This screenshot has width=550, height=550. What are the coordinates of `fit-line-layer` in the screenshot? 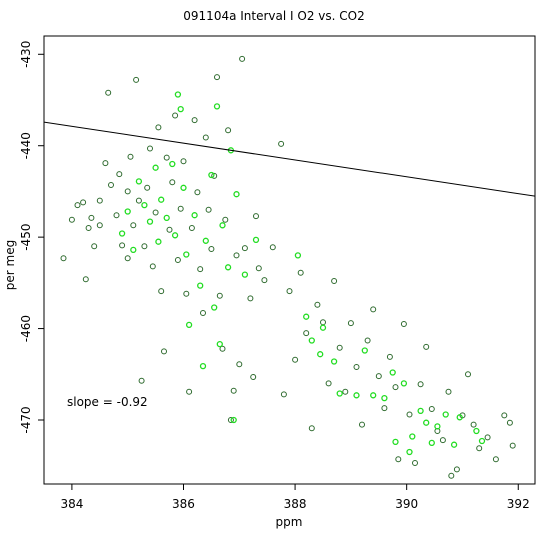 It's located at (289, 159).